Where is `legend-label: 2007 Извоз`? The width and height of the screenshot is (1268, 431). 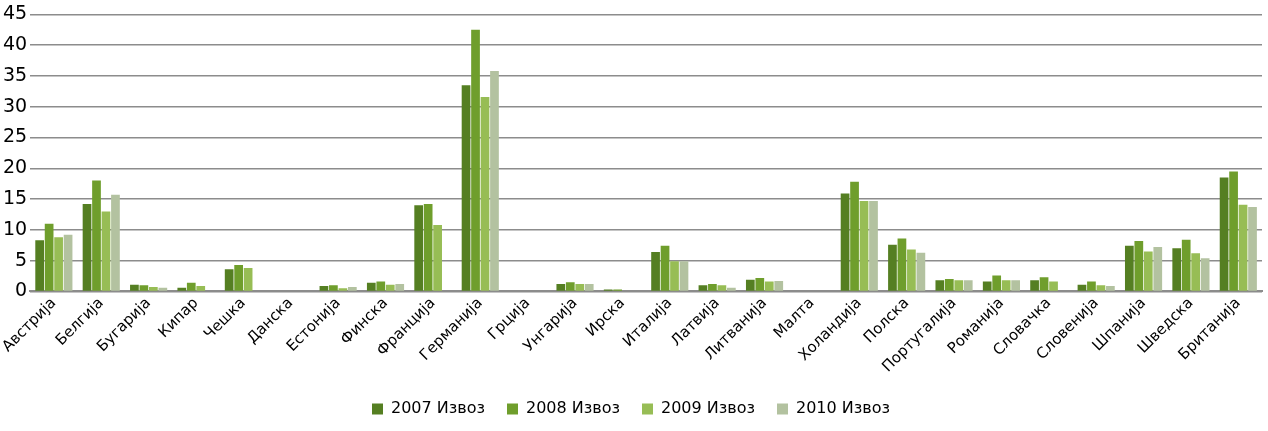
legend-label: 2007 Извоз is located at coordinates (437, 408).